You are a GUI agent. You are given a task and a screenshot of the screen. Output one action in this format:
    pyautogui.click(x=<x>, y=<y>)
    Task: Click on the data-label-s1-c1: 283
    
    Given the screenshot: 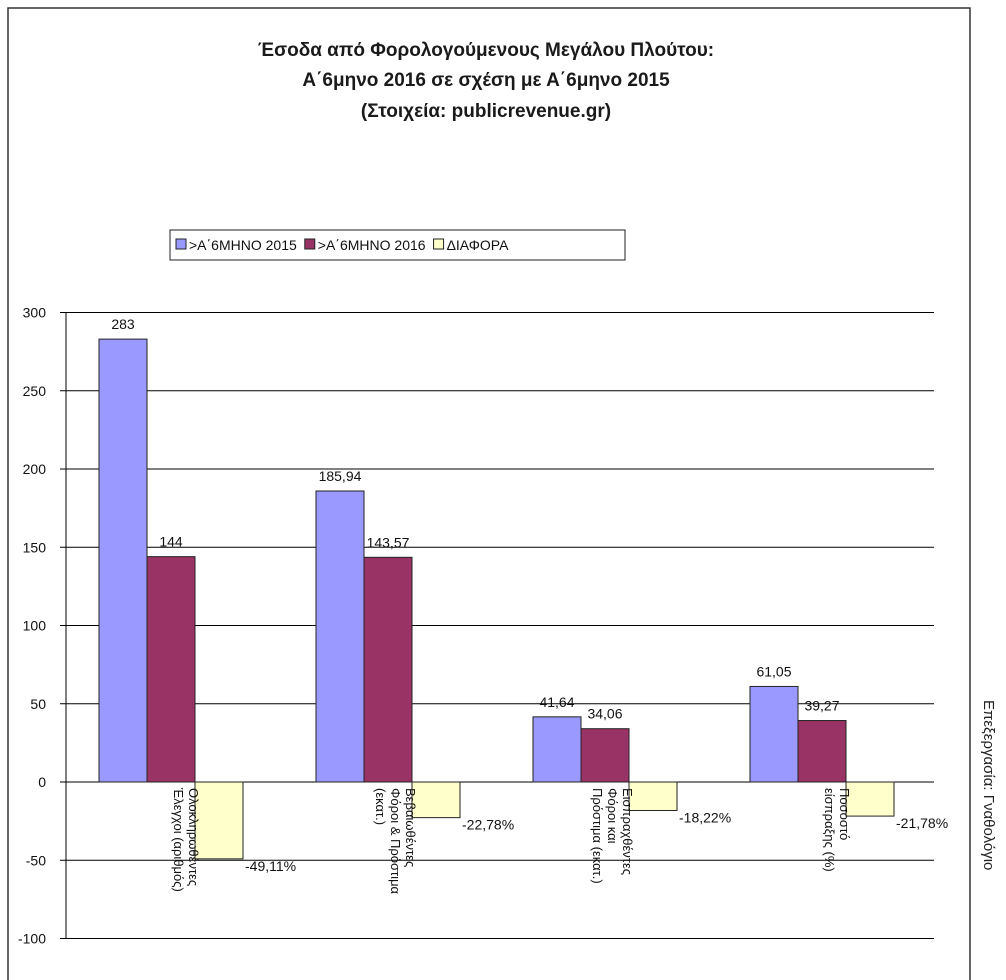 What is the action you would take?
    pyautogui.click(x=123, y=324)
    